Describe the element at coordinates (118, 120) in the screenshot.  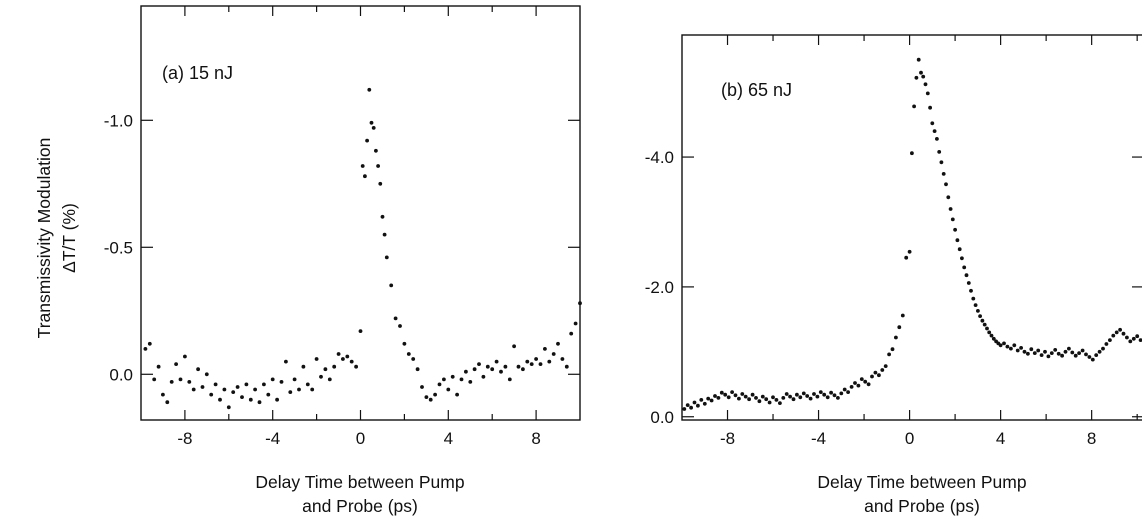
I see `y-tick-label: -1.0` at that location.